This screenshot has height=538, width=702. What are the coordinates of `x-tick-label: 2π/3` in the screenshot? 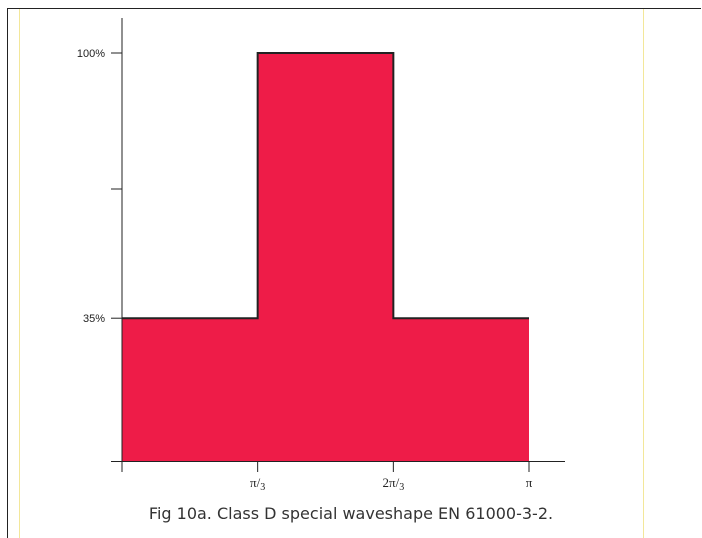 It's located at (394, 484).